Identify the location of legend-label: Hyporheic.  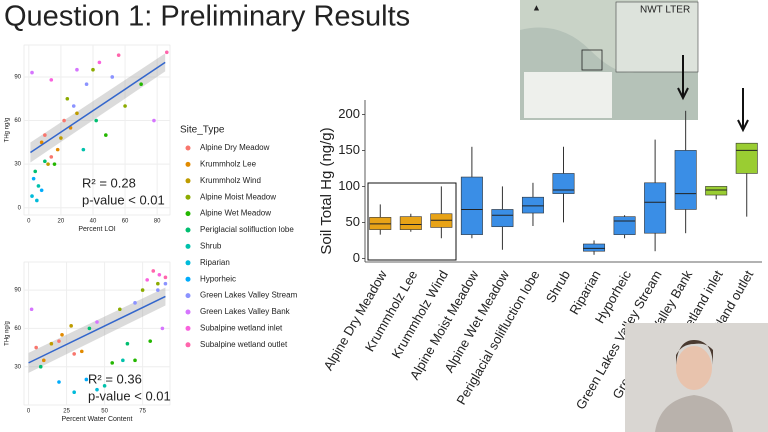
(218, 278).